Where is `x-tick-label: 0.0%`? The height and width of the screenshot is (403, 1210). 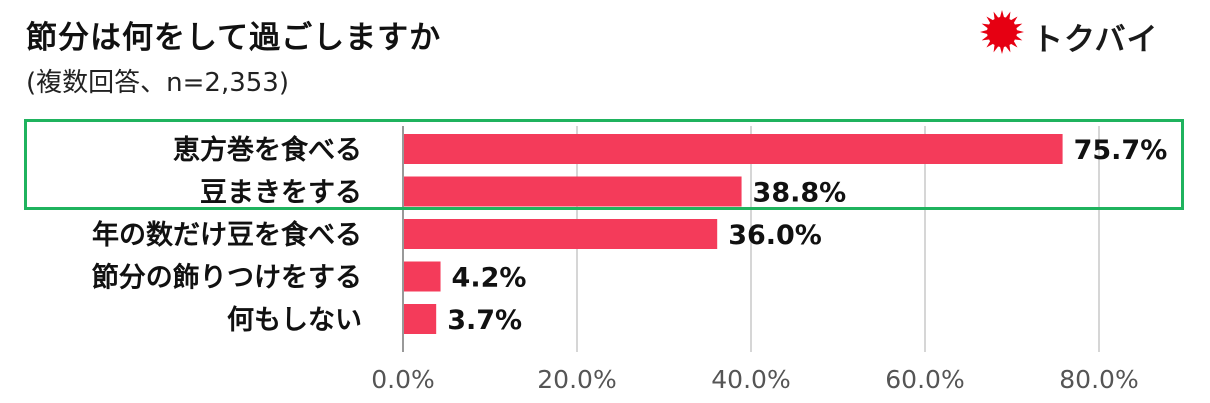 x-tick-label: 0.0% is located at coordinates (403, 379).